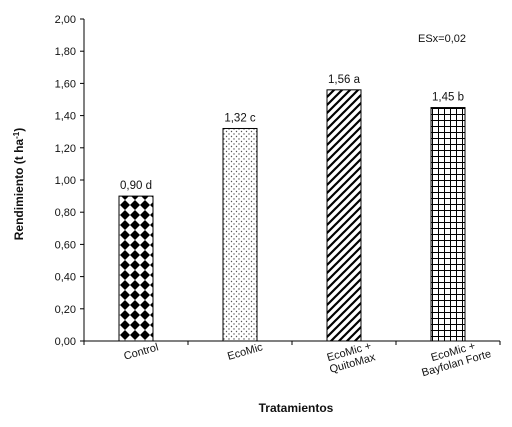  What do you see at coordinates (65, 213) in the screenshot?
I see `y-tick-label: 0,80` at bounding box center [65, 213].